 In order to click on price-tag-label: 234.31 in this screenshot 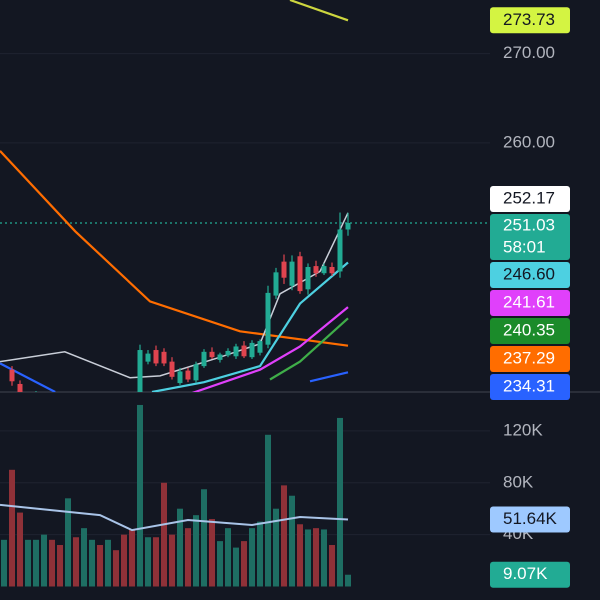, I will do `click(529, 385)`.